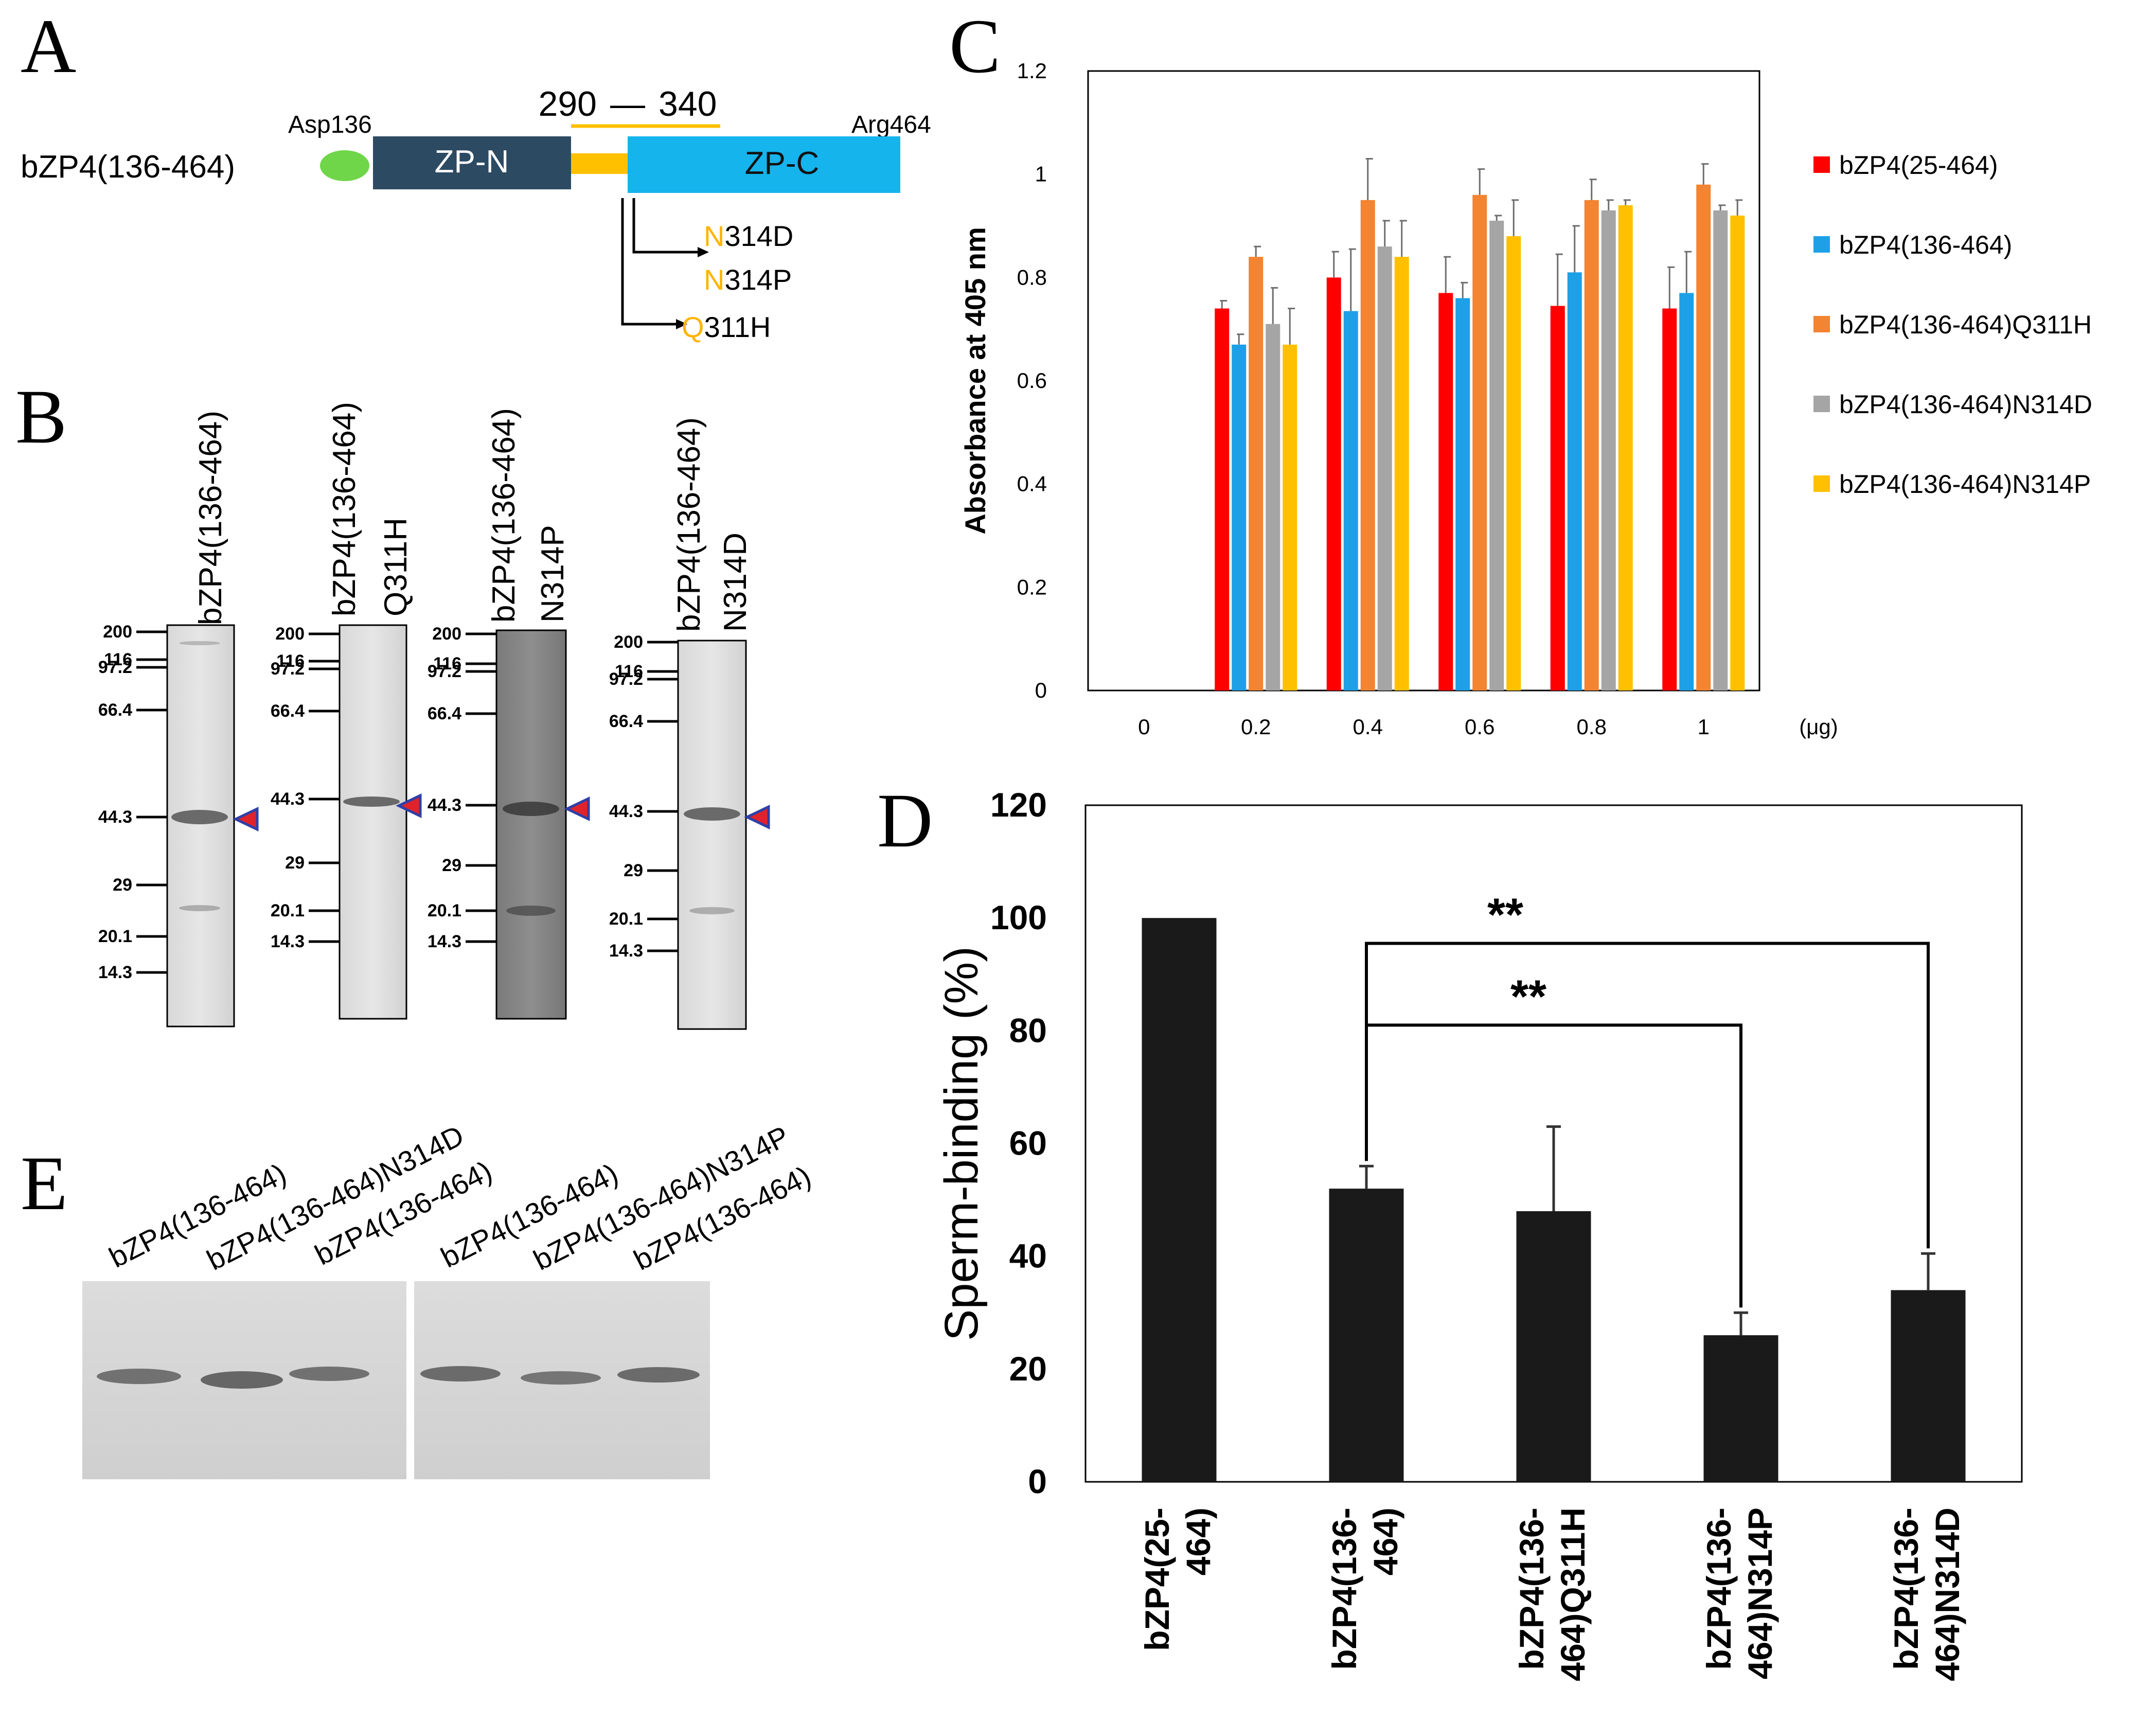 Image resolution: width=2153 pixels, height=1736 pixels. What do you see at coordinates (1256, 727) in the screenshot?
I see `chart-c-xtick-label: 0.2` at bounding box center [1256, 727].